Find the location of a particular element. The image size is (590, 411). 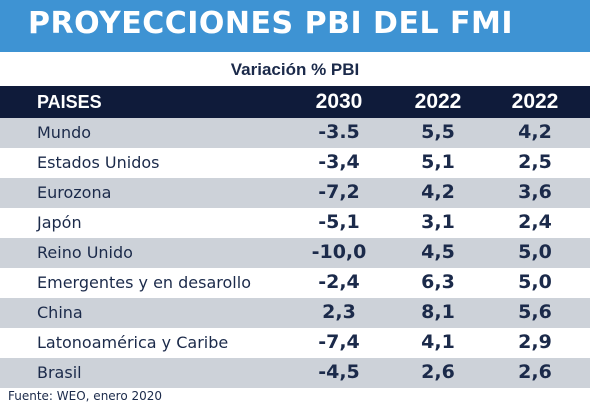

row-value-col-1: -5,1 is located at coordinates (339, 222).